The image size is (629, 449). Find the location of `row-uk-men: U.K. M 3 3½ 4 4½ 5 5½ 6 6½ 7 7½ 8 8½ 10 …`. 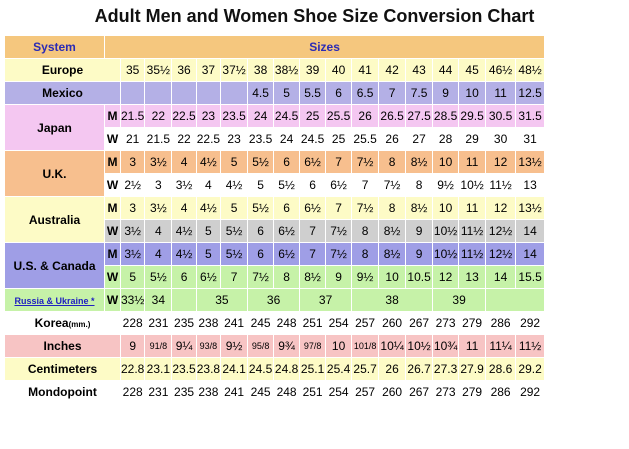

row-uk-men: U.K. M 3 3½ 4 4½ 5 5½ 6 6½ 7 7½ 8 8½ 10 … is located at coordinates (275, 173).